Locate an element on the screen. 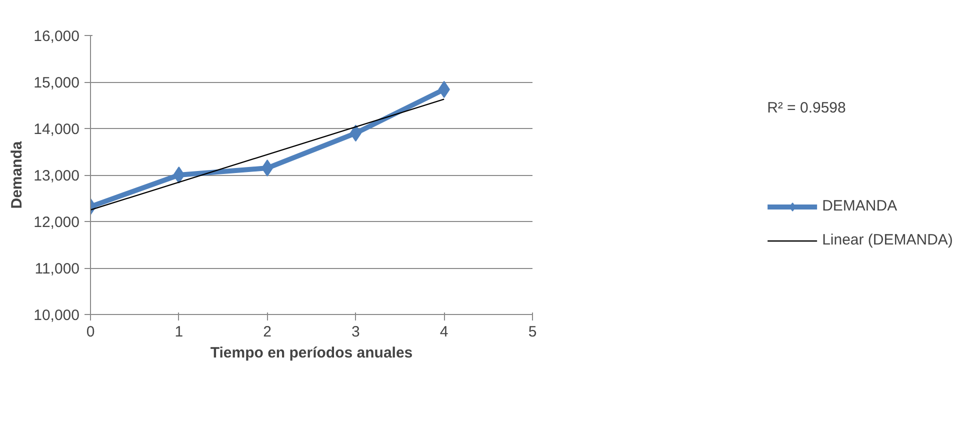 Image resolution: width=960 pixels, height=435 pixels. y-tick-label: 13,000 is located at coordinates (57, 176).